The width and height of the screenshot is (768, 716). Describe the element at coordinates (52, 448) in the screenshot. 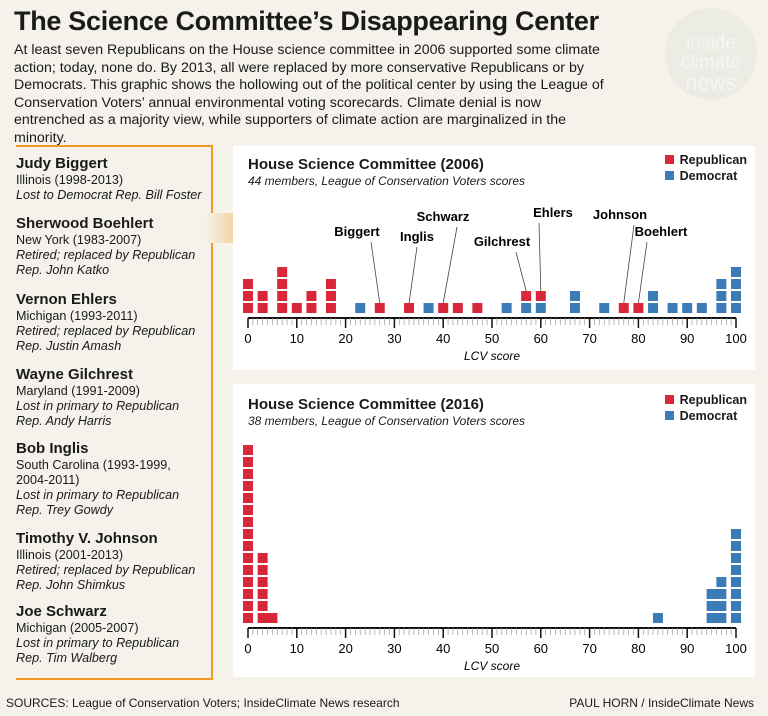

I see `member-name: Bob Inglis` at that location.